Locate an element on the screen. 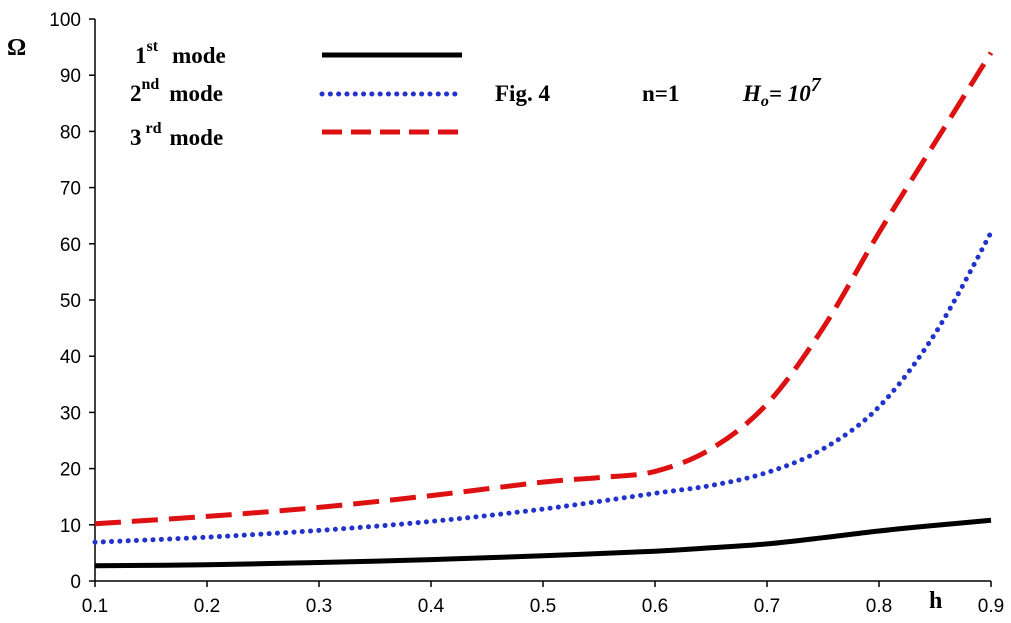 Image resolution: width=1011 pixels, height=623 pixels. x-tick-label: 0.7 is located at coordinates (767, 606).